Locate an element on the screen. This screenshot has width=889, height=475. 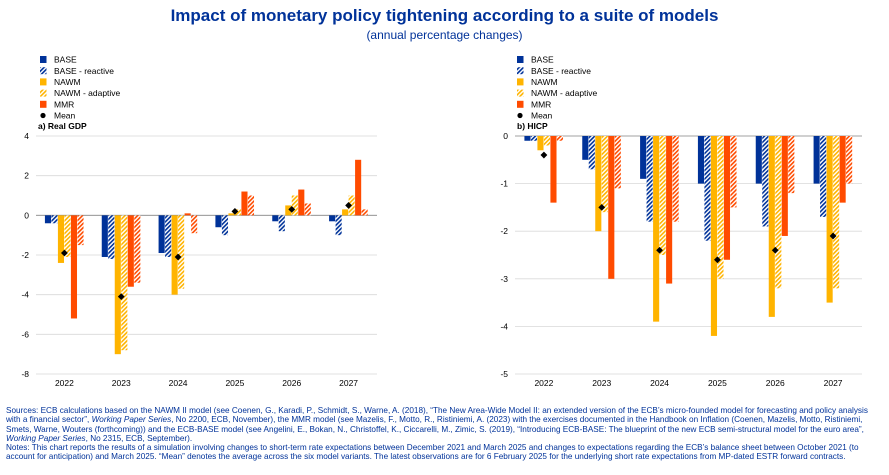
bar-nawm-2027 is located at coordinates (345, 212).